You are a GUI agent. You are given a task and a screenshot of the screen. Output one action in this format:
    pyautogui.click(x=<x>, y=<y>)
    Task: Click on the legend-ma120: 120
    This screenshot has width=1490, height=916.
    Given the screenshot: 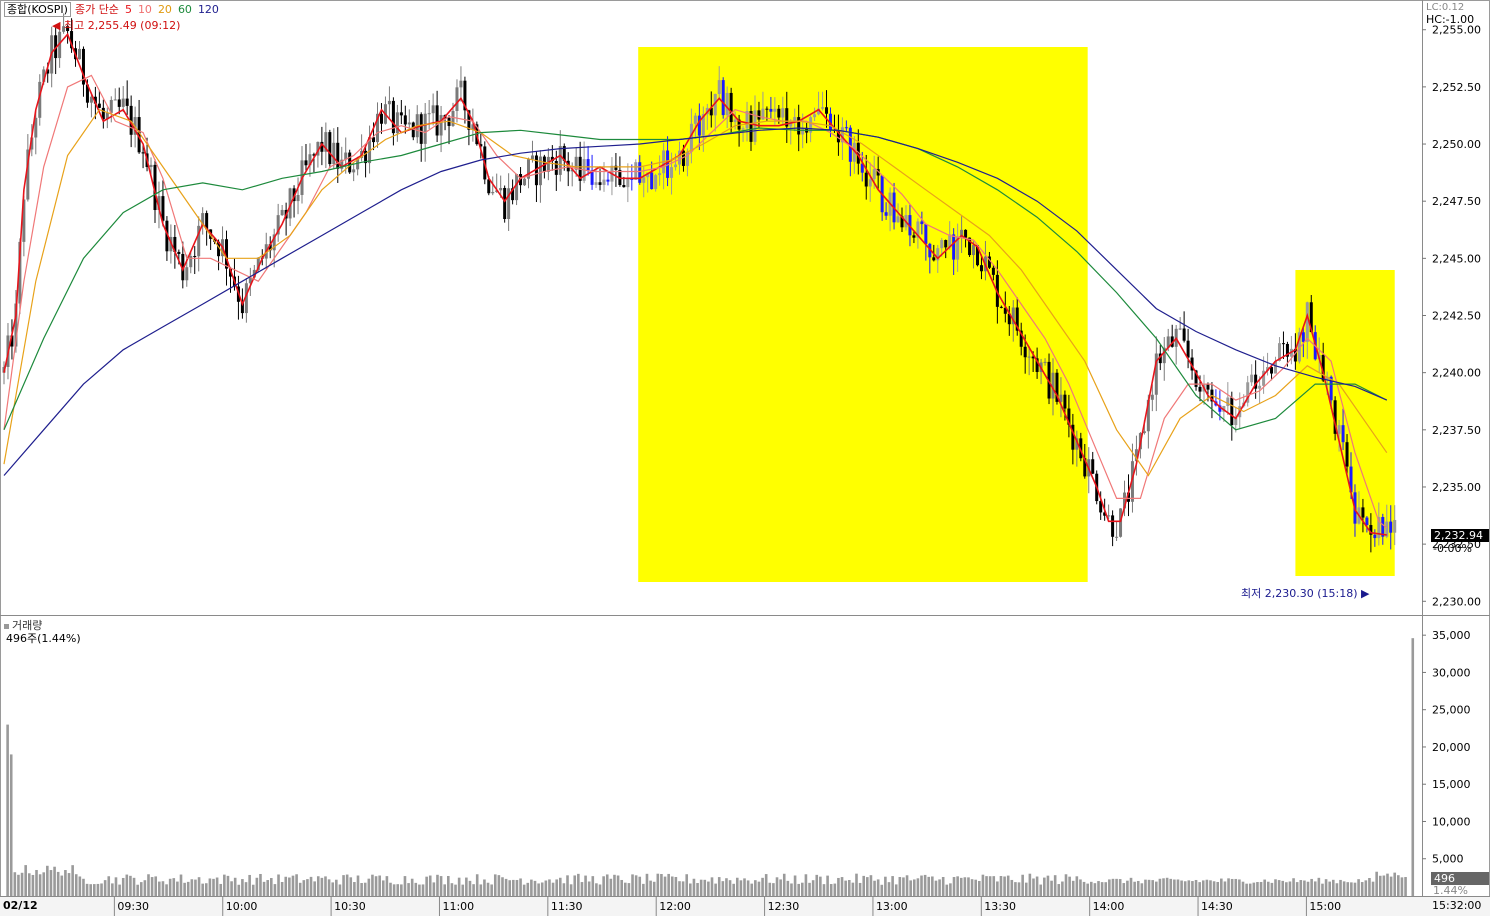 What is the action you would take?
    pyautogui.click(x=208, y=9)
    